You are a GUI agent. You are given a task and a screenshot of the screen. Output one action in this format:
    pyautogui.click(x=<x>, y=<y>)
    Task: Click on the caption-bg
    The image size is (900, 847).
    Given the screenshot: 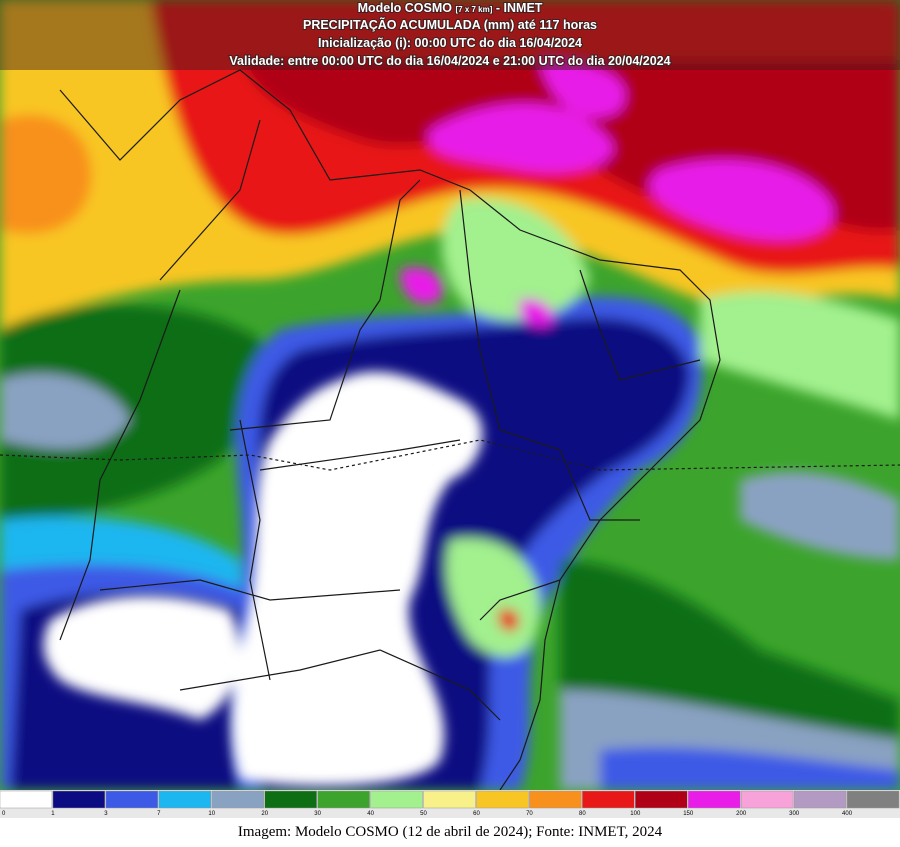 What is the action you would take?
    pyautogui.click(x=450, y=832)
    